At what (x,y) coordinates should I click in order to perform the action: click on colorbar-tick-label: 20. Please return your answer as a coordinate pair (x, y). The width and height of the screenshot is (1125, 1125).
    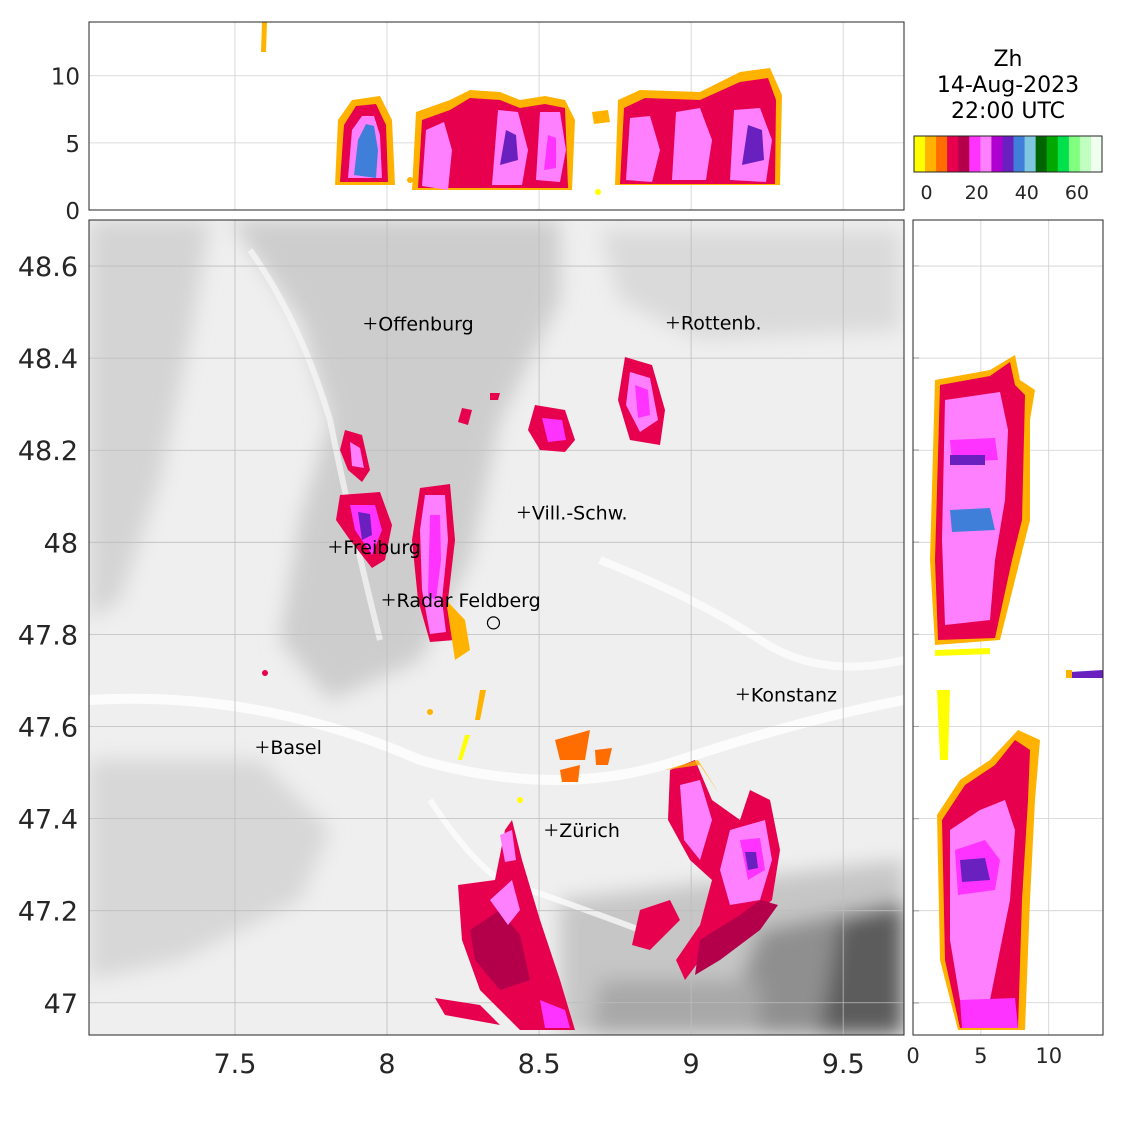
    Looking at the image, I should click on (977, 193).